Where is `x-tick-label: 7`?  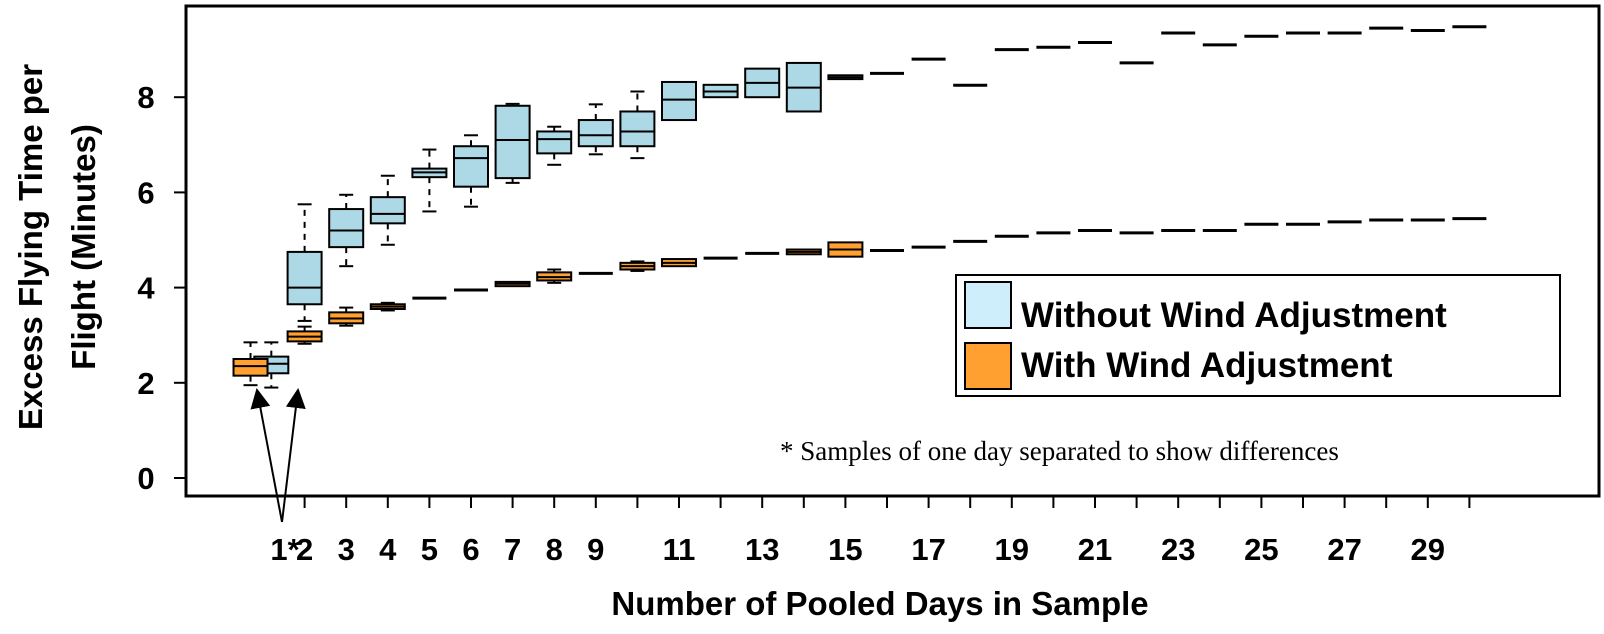
x-tick-label: 7 is located at coordinates (512, 549).